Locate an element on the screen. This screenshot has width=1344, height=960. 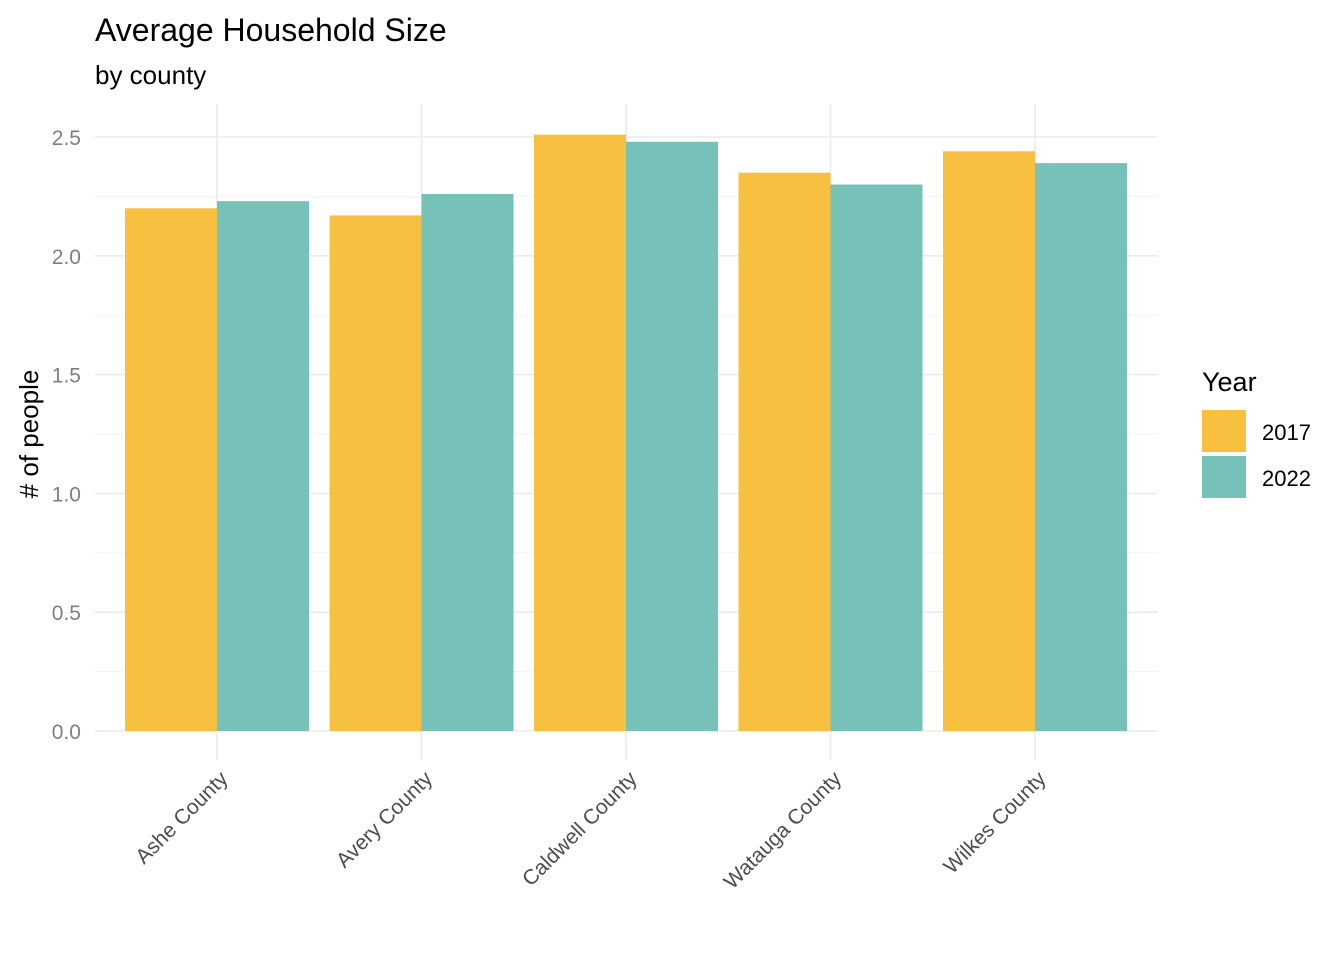
x-tick-label: Ashe County is located at coordinates (182, 818).